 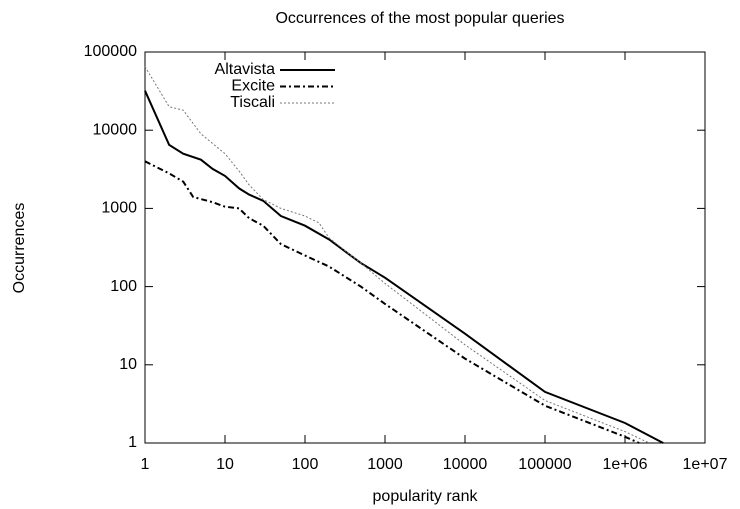 What do you see at coordinates (252, 102) in the screenshot?
I see `legend-label: Tiscali` at bounding box center [252, 102].